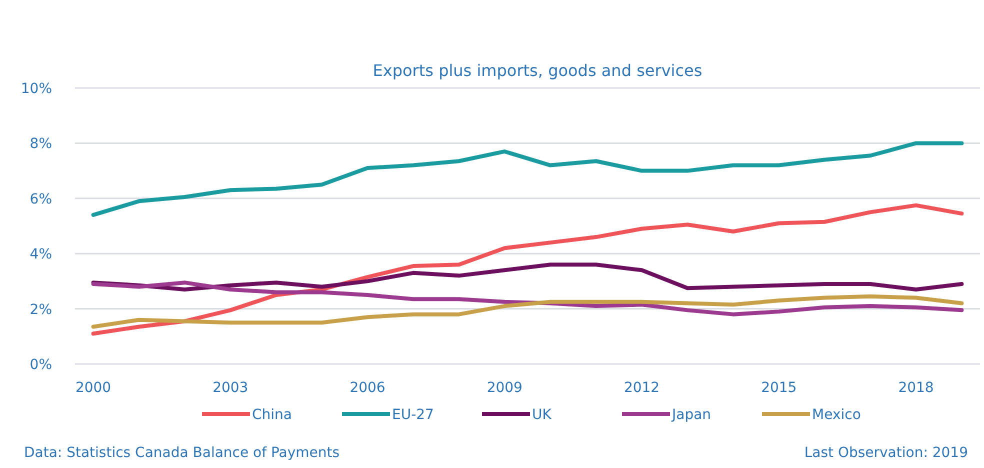 The image size is (984, 468). Describe the element at coordinates (836, 415) in the screenshot. I see `legend-label: Mexico` at that location.